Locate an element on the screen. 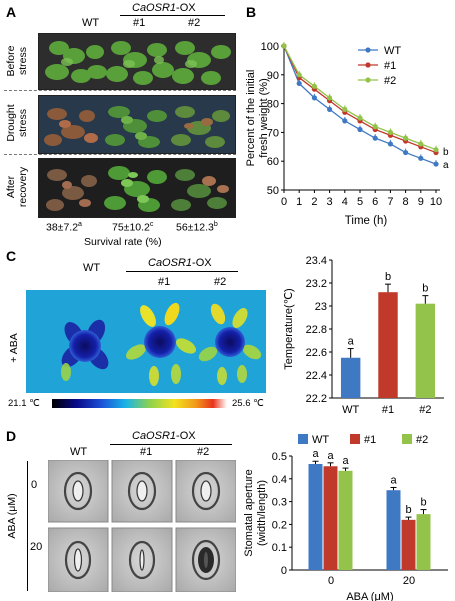 The height and width of the screenshot is (601, 455). chart-c-category-label: WT is located at coordinates (350, 410).